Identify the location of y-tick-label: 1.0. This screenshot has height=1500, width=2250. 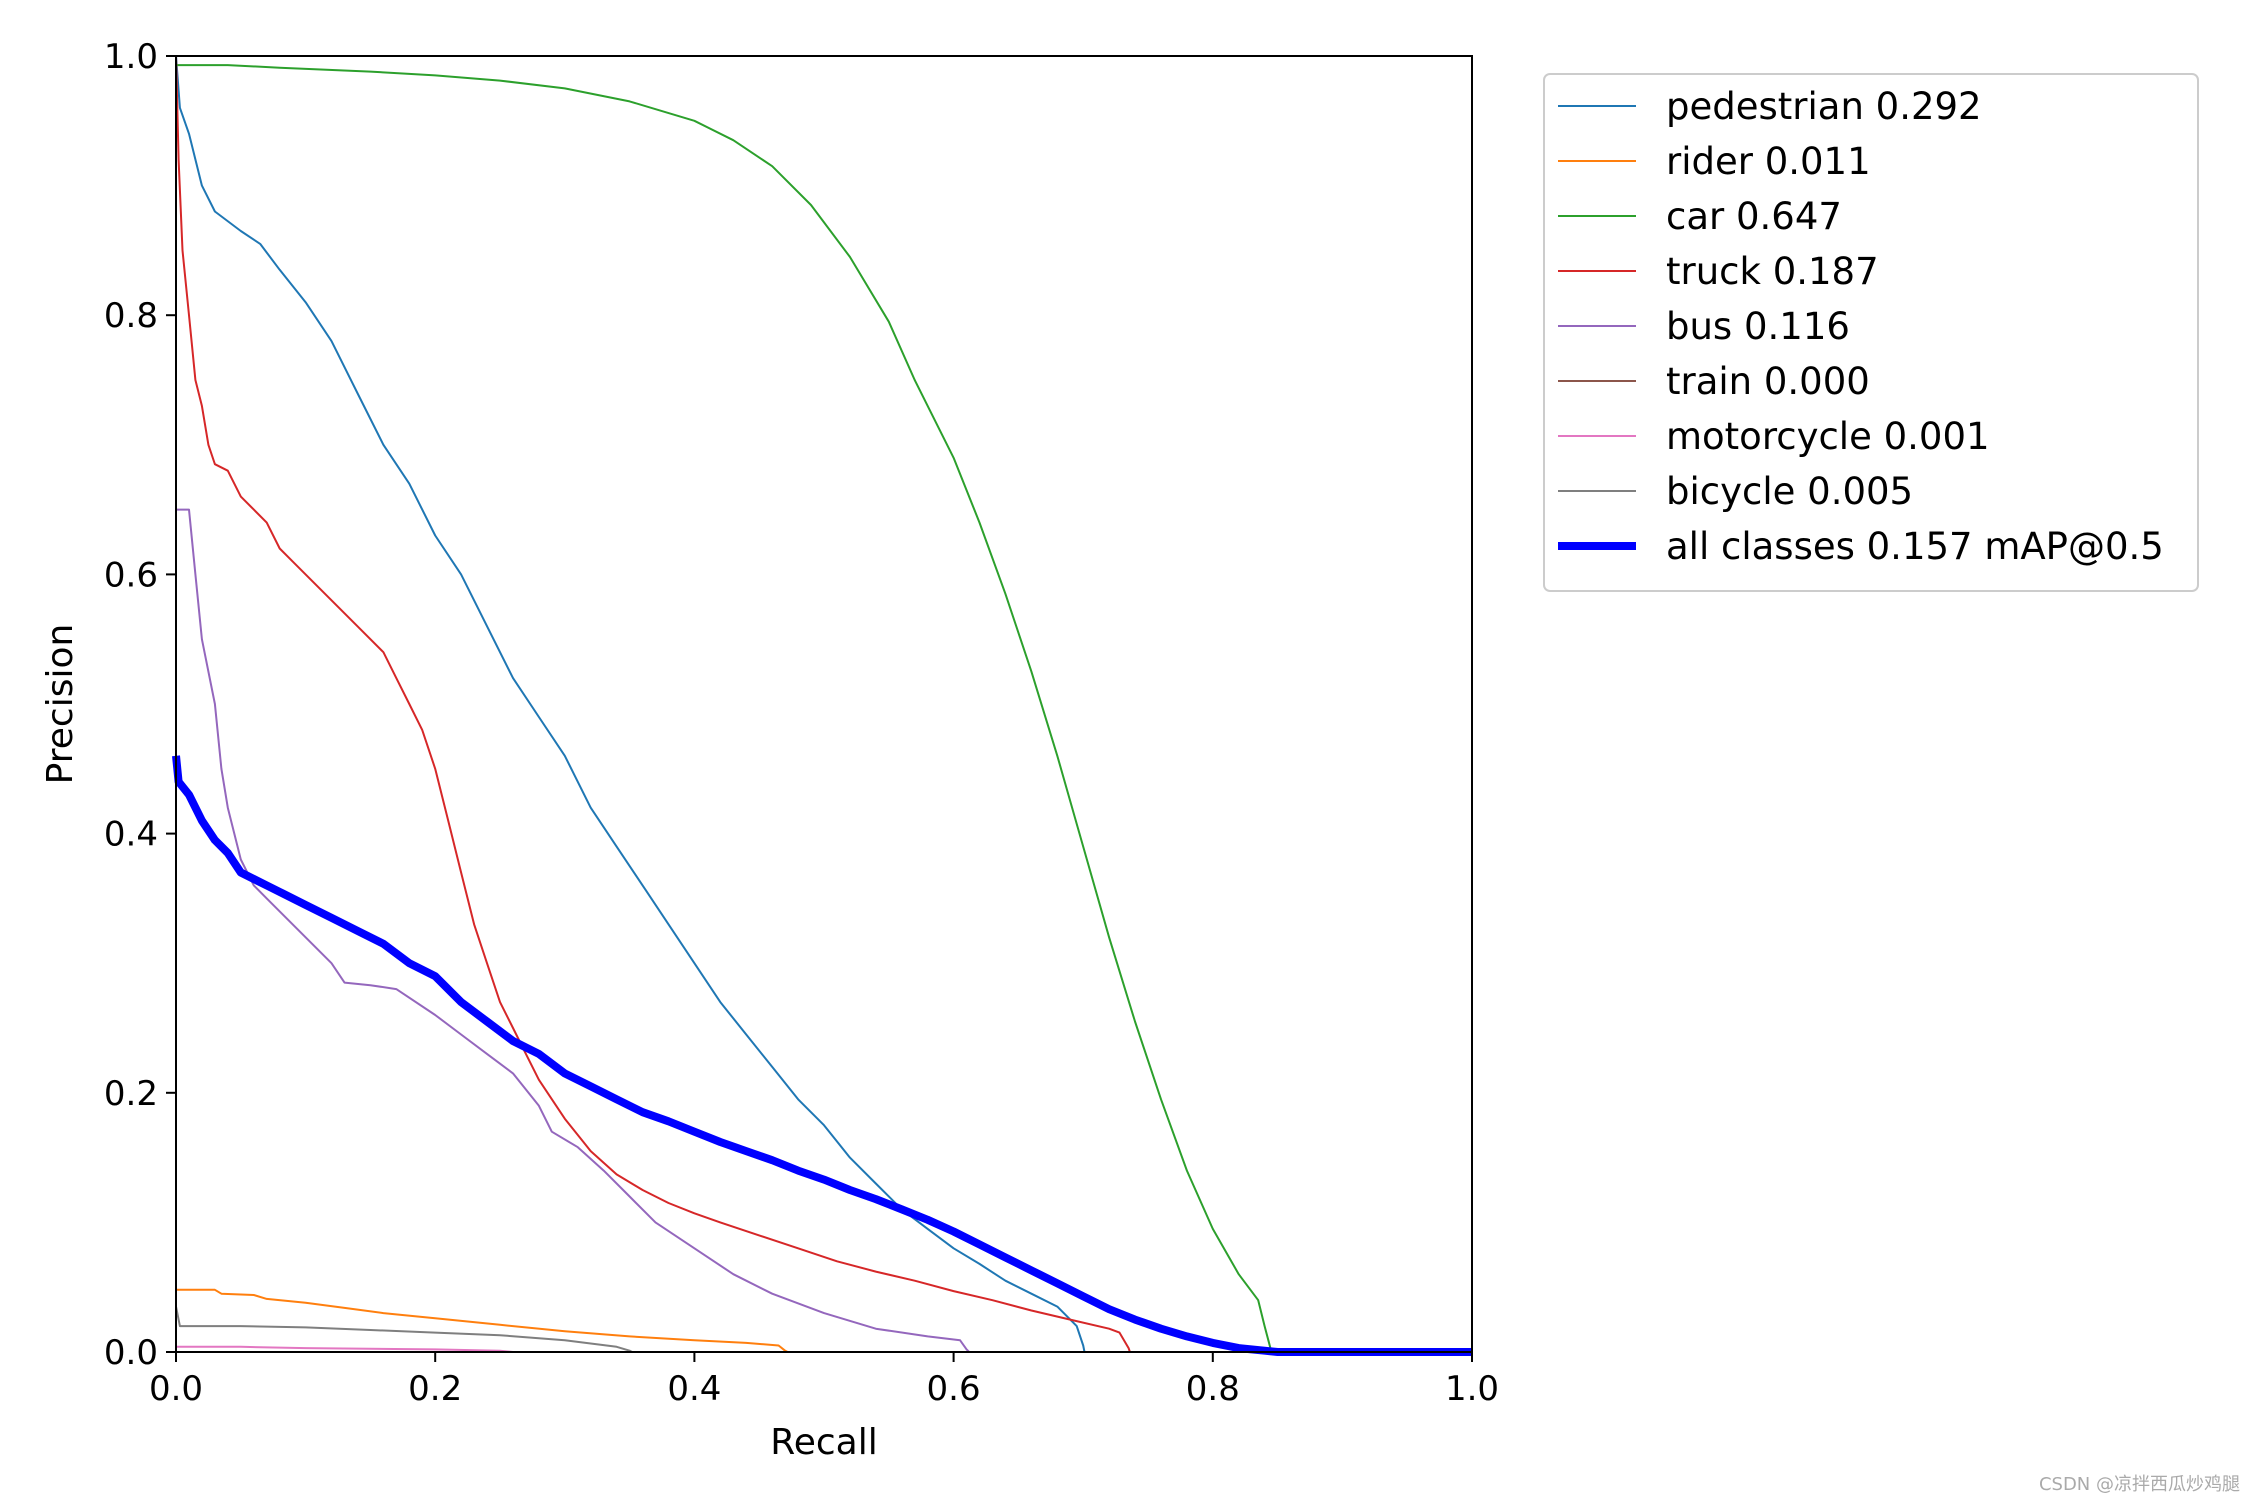
(131, 57).